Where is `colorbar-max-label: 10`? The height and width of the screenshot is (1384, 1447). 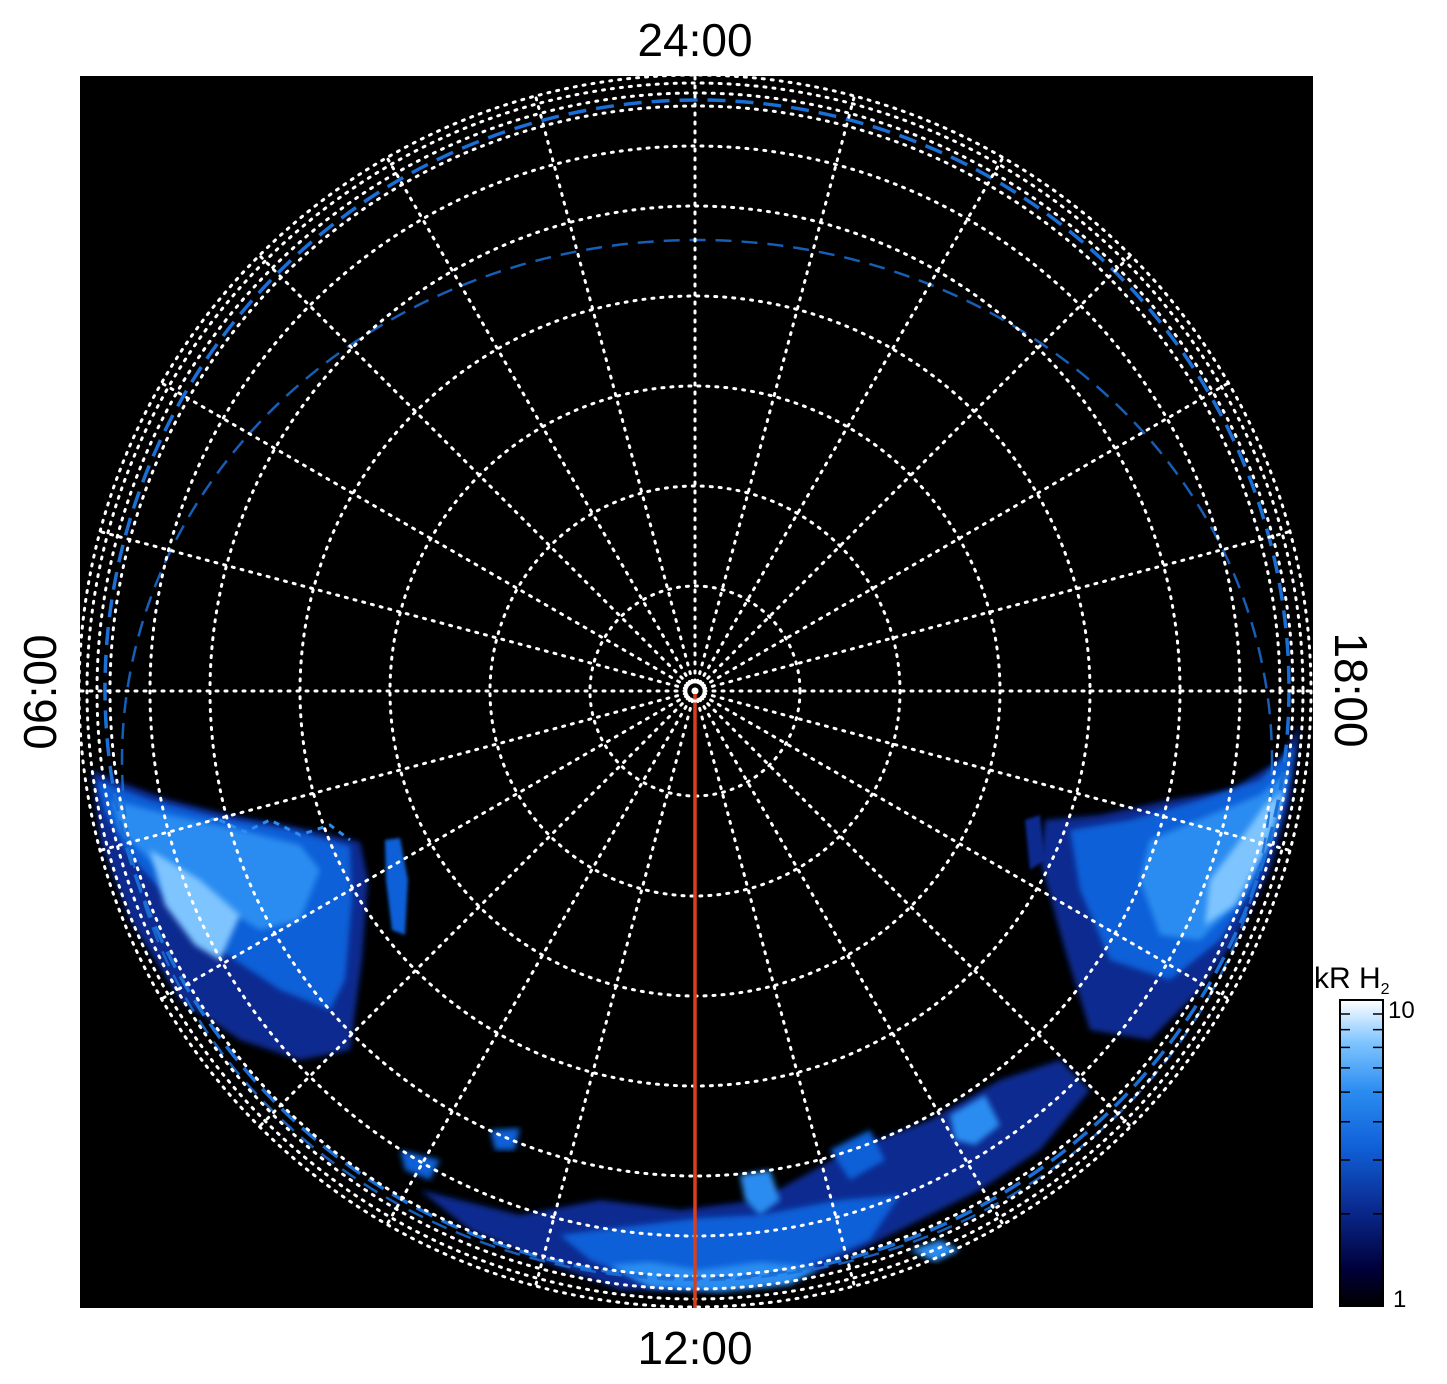
colorbar-max-label: 10 is located at coordinates (1401, 1010).